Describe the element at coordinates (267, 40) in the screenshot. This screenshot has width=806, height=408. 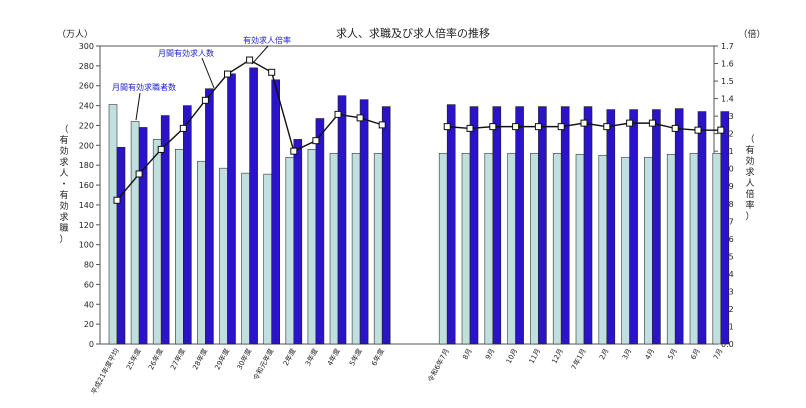
I see `series-label: 有効求人倍率` at that location.